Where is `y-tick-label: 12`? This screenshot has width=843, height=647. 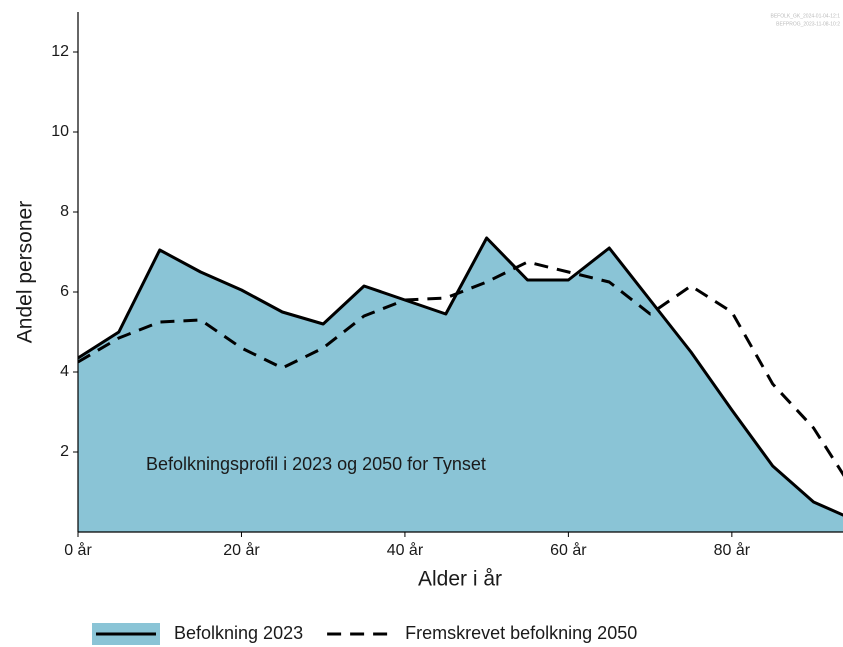 y-tick-label: 12 is located at coordinates (60, 51).